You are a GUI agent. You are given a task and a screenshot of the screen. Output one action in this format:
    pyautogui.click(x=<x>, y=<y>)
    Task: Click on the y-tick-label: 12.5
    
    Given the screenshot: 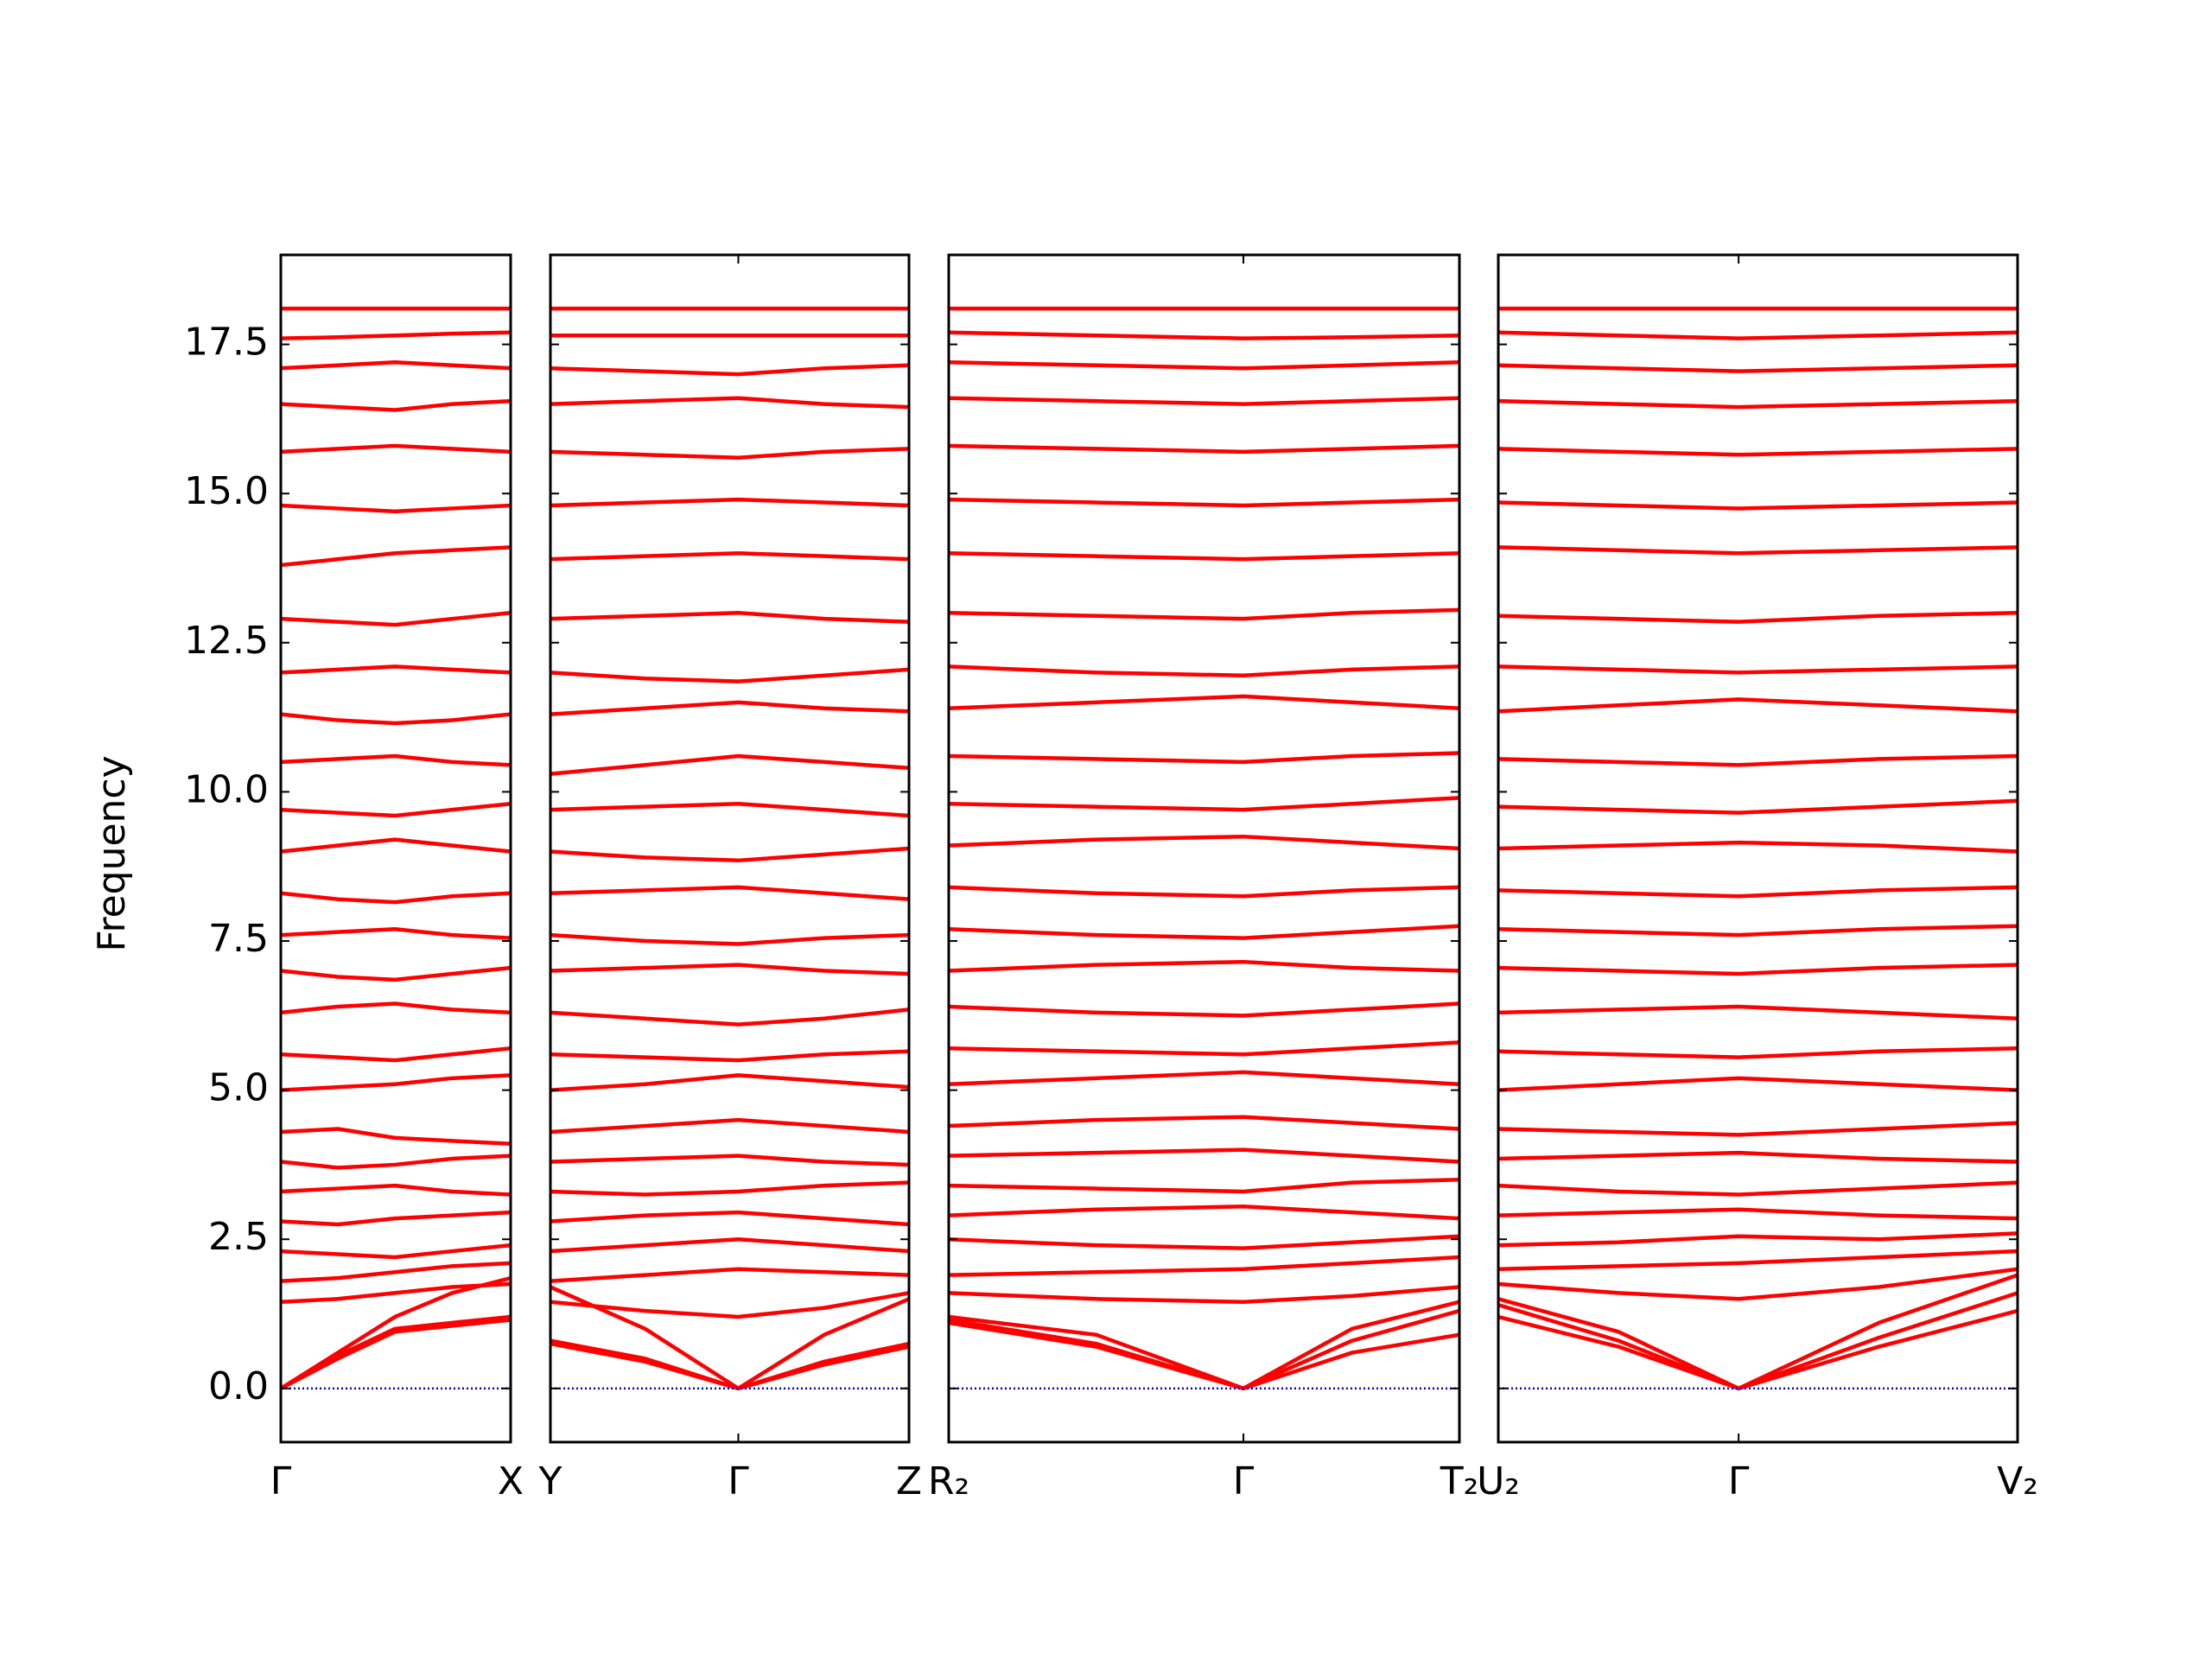 What is the action you would take?
    pyautogui.click(x=226, y=641)
    